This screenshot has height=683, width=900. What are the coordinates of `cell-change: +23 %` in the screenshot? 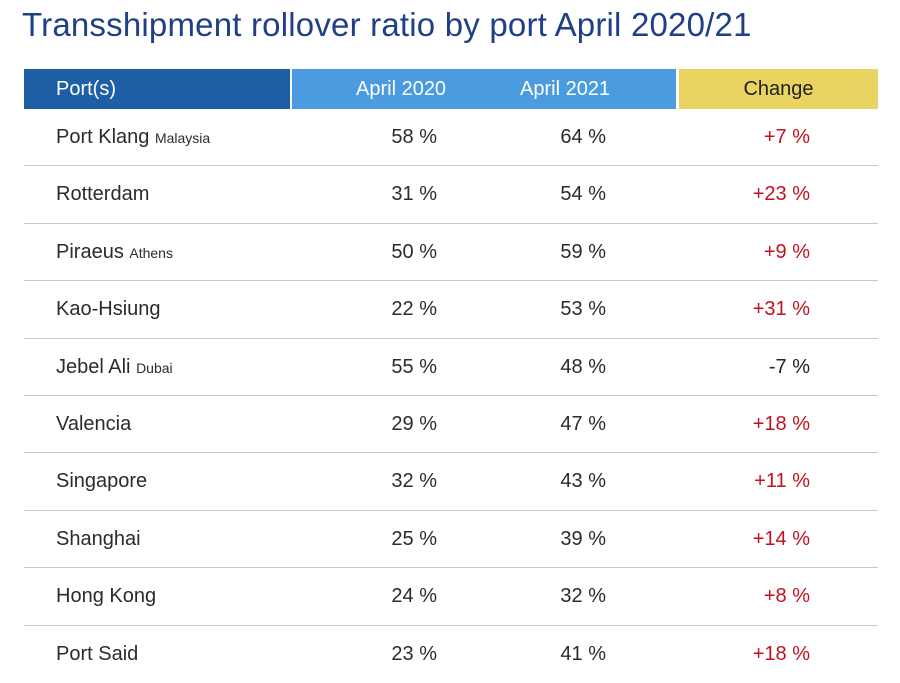 It's located at (781, 194).